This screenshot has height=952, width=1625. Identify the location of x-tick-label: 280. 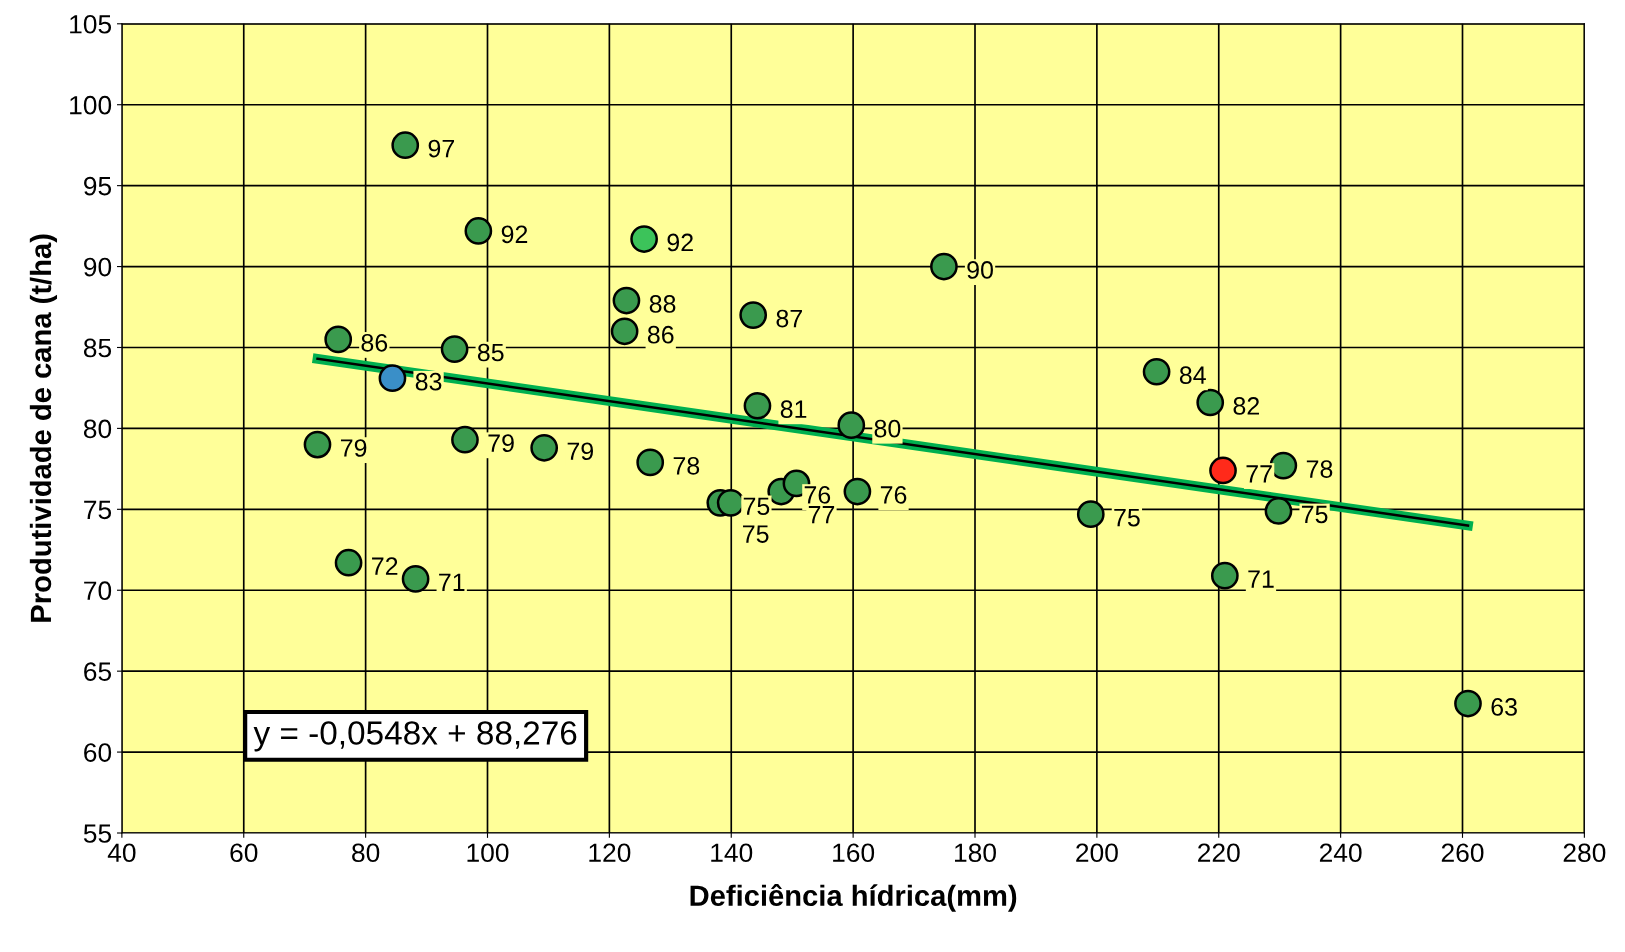
(1584, 853).